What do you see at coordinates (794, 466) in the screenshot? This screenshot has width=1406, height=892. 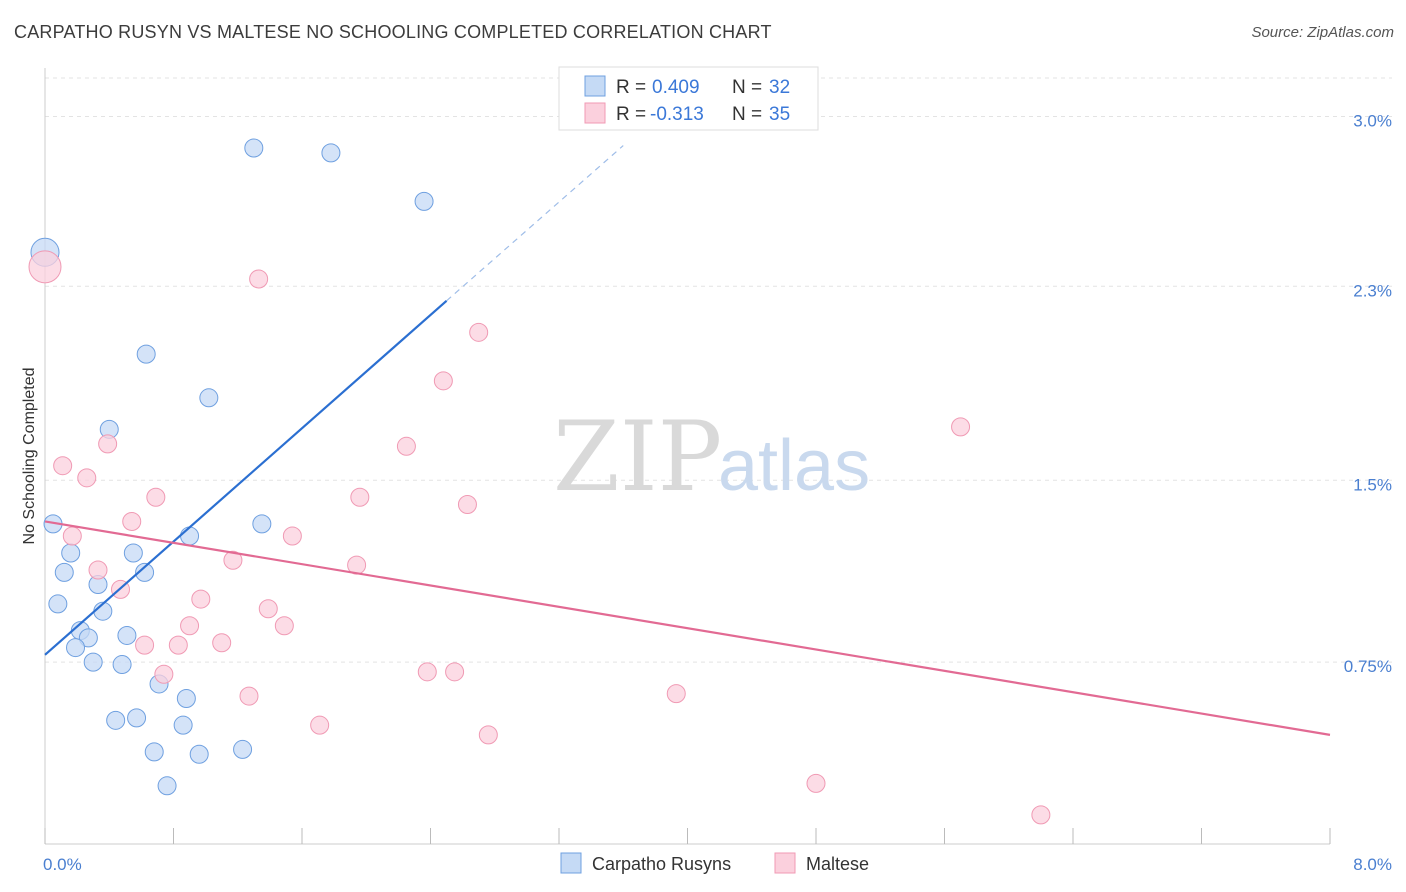 I see `watermark-atlas: atlas` at bounding box center [794, 466].